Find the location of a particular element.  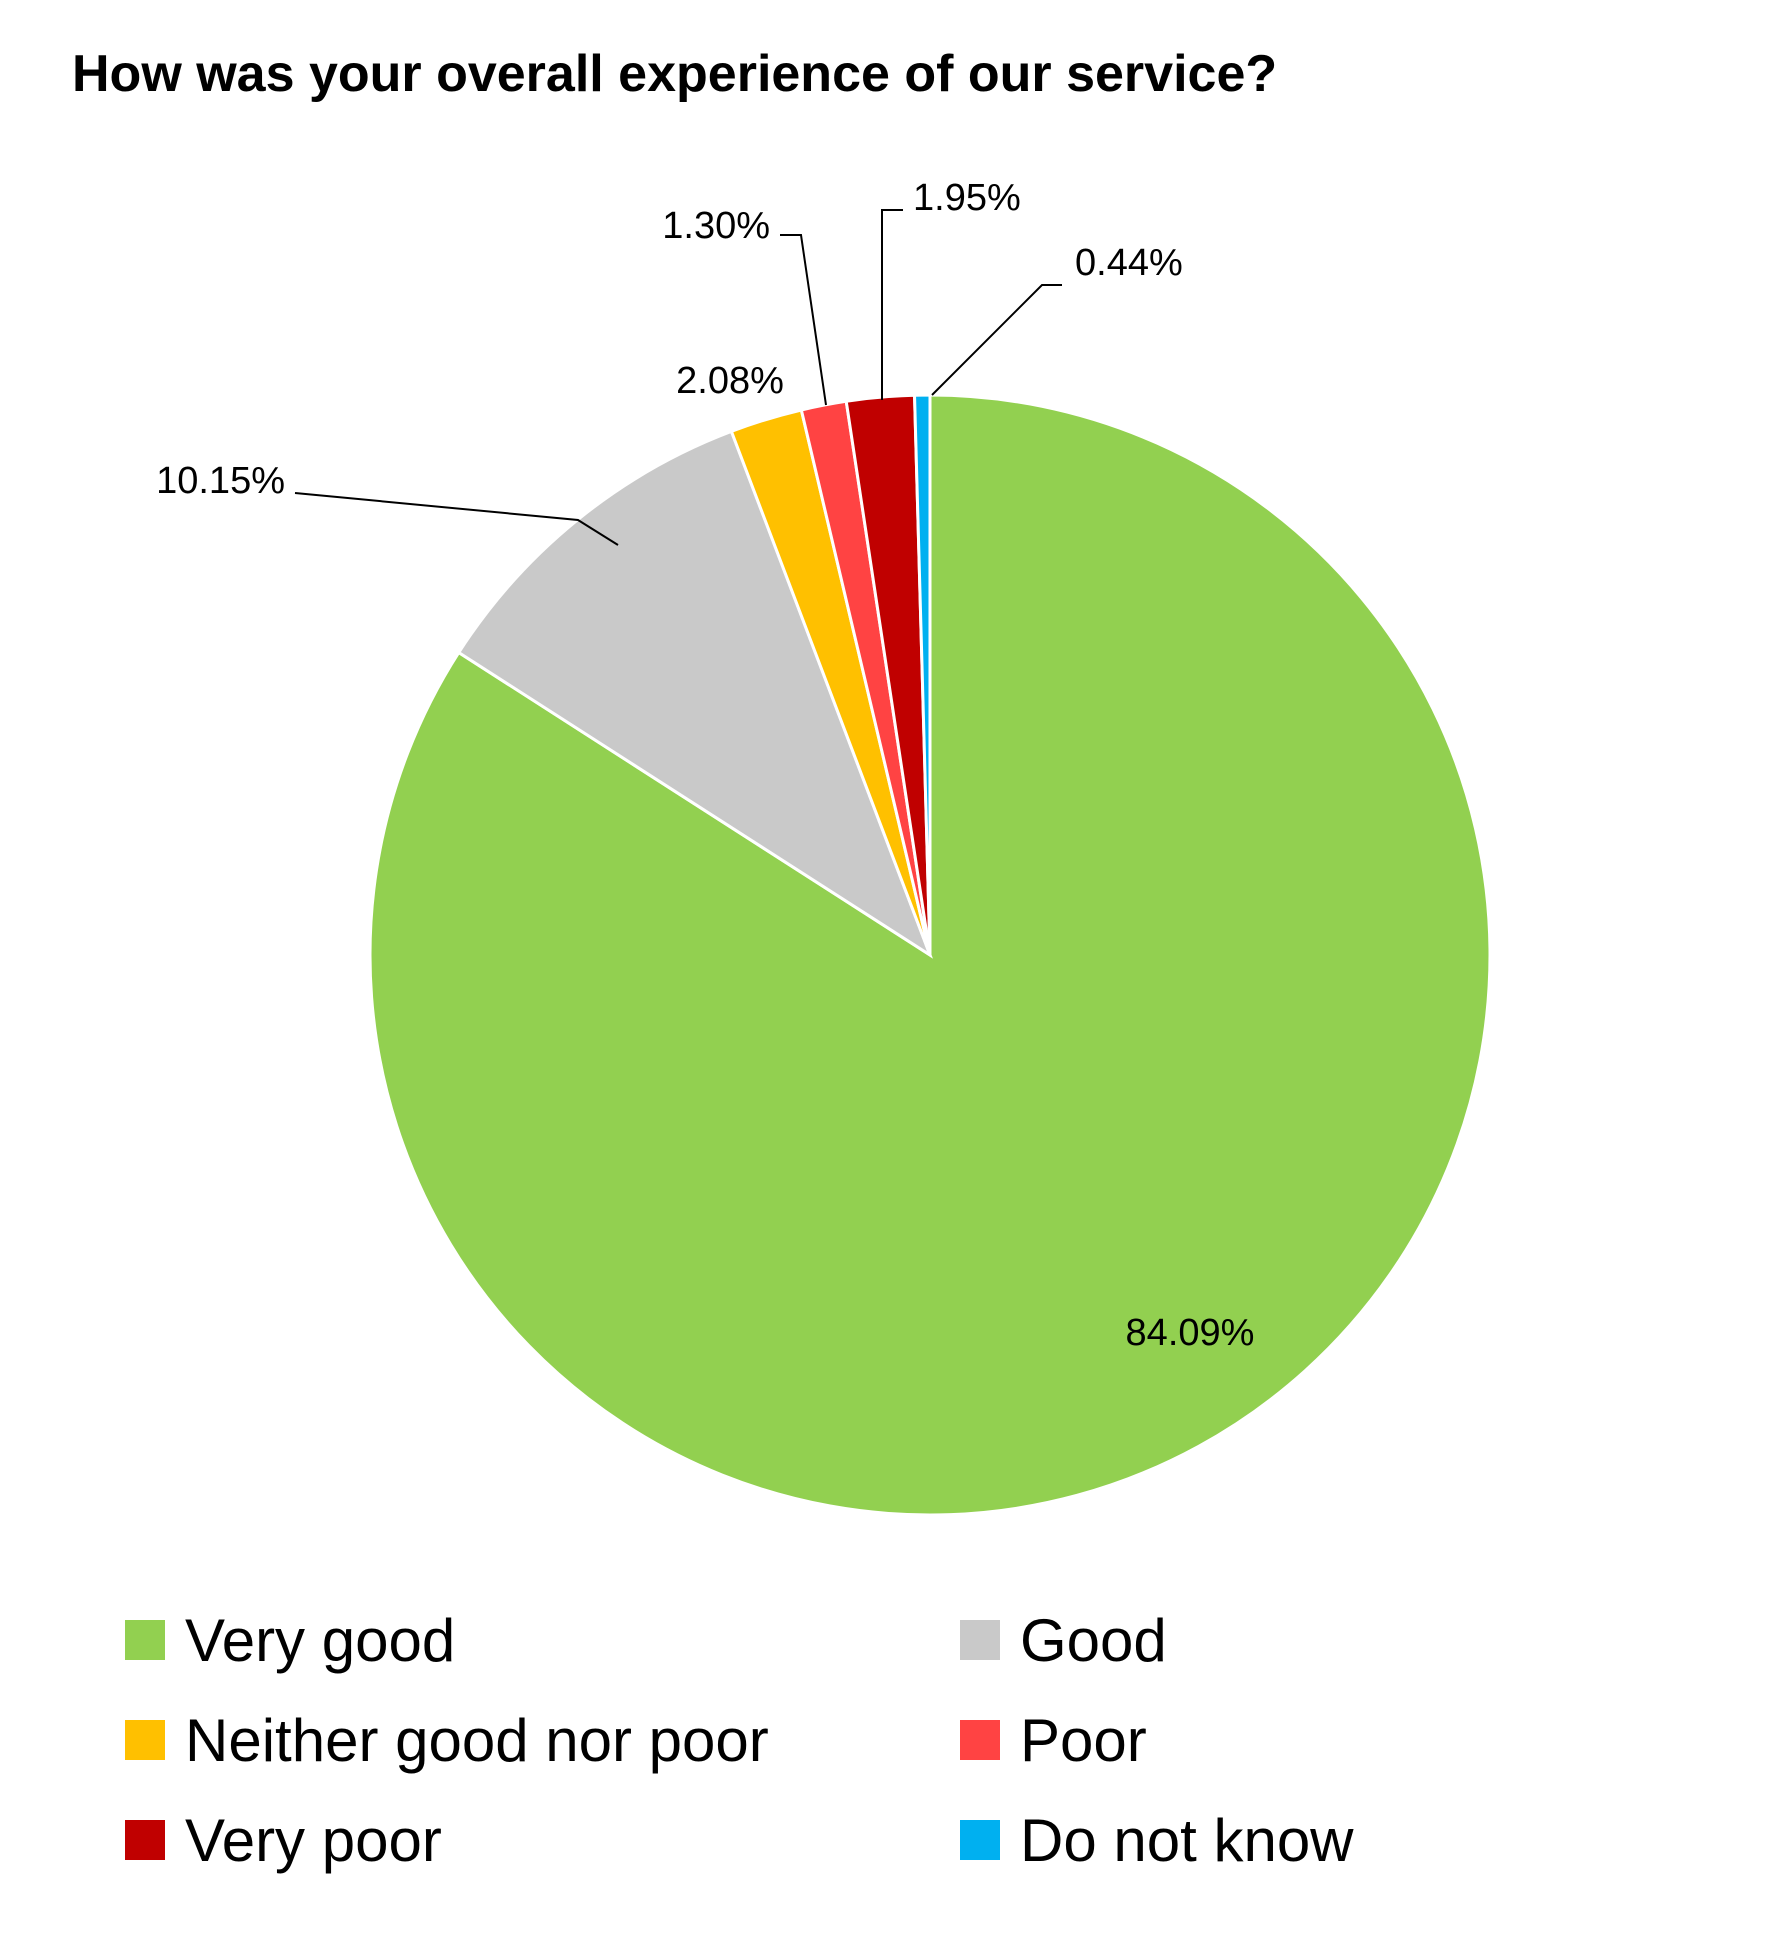

data-label: 1.95% is located at coordinates (967, 198).